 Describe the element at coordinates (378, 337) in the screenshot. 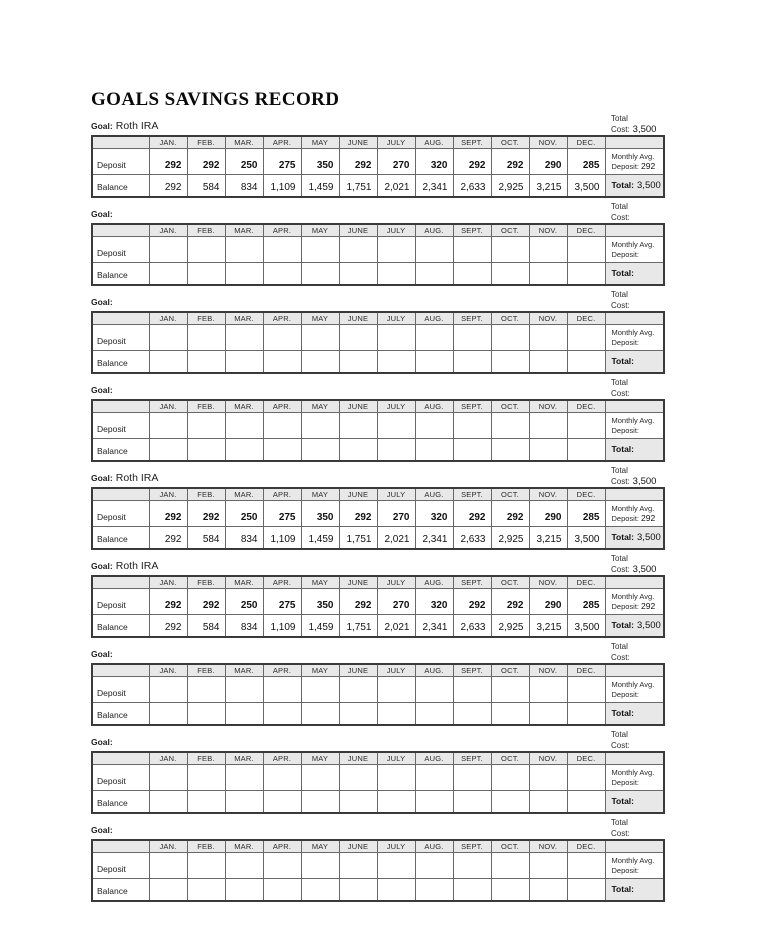

I see `deposit-row: Deposit Monthly Avg. Deposit:` at that location.